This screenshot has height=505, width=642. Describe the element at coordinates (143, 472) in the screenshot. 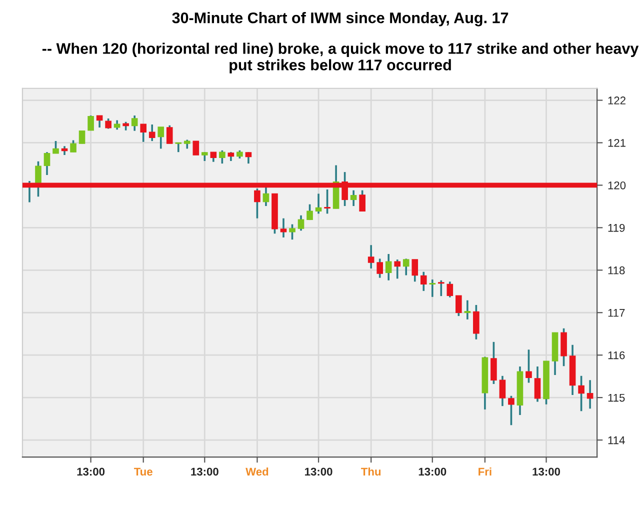

I see `x-tick-label: Tue` at that location.